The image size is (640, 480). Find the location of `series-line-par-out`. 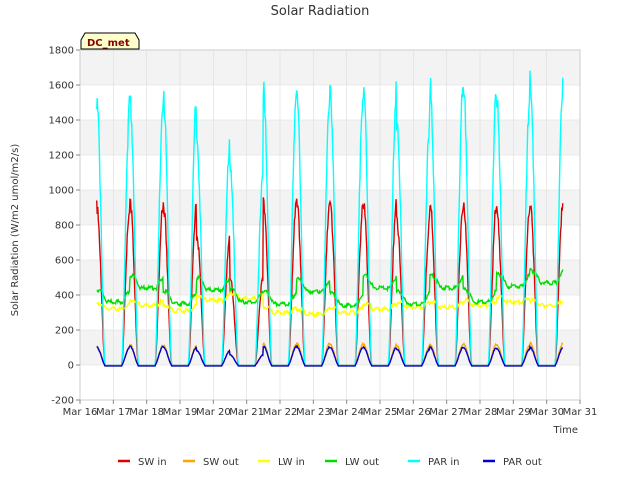

series-line-par-out is located at coordinates (330, 355).